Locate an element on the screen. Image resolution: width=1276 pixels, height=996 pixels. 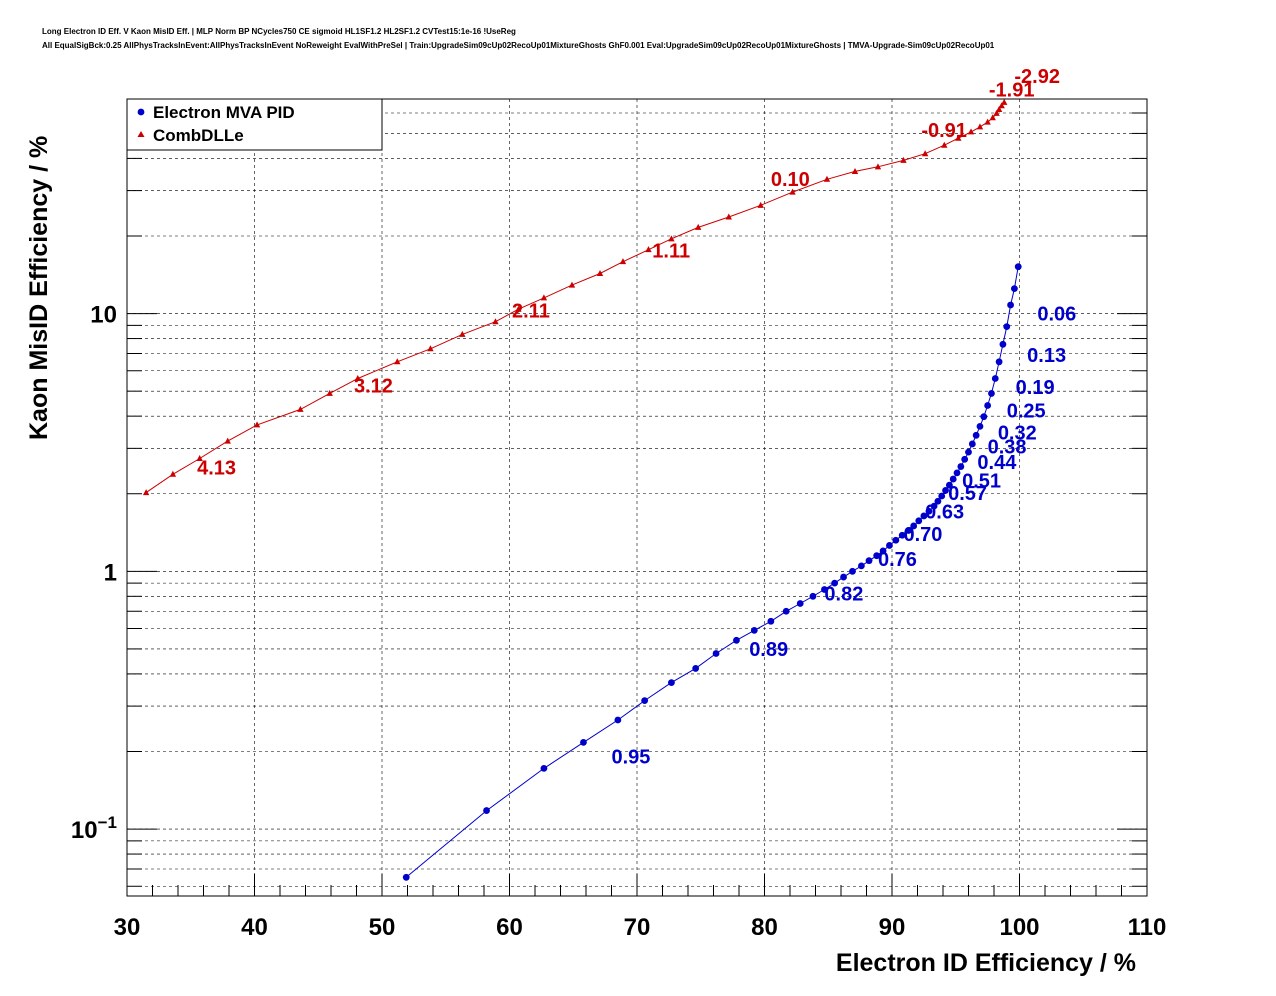
data-label: 1.11 is located at coordinates (671, 252).